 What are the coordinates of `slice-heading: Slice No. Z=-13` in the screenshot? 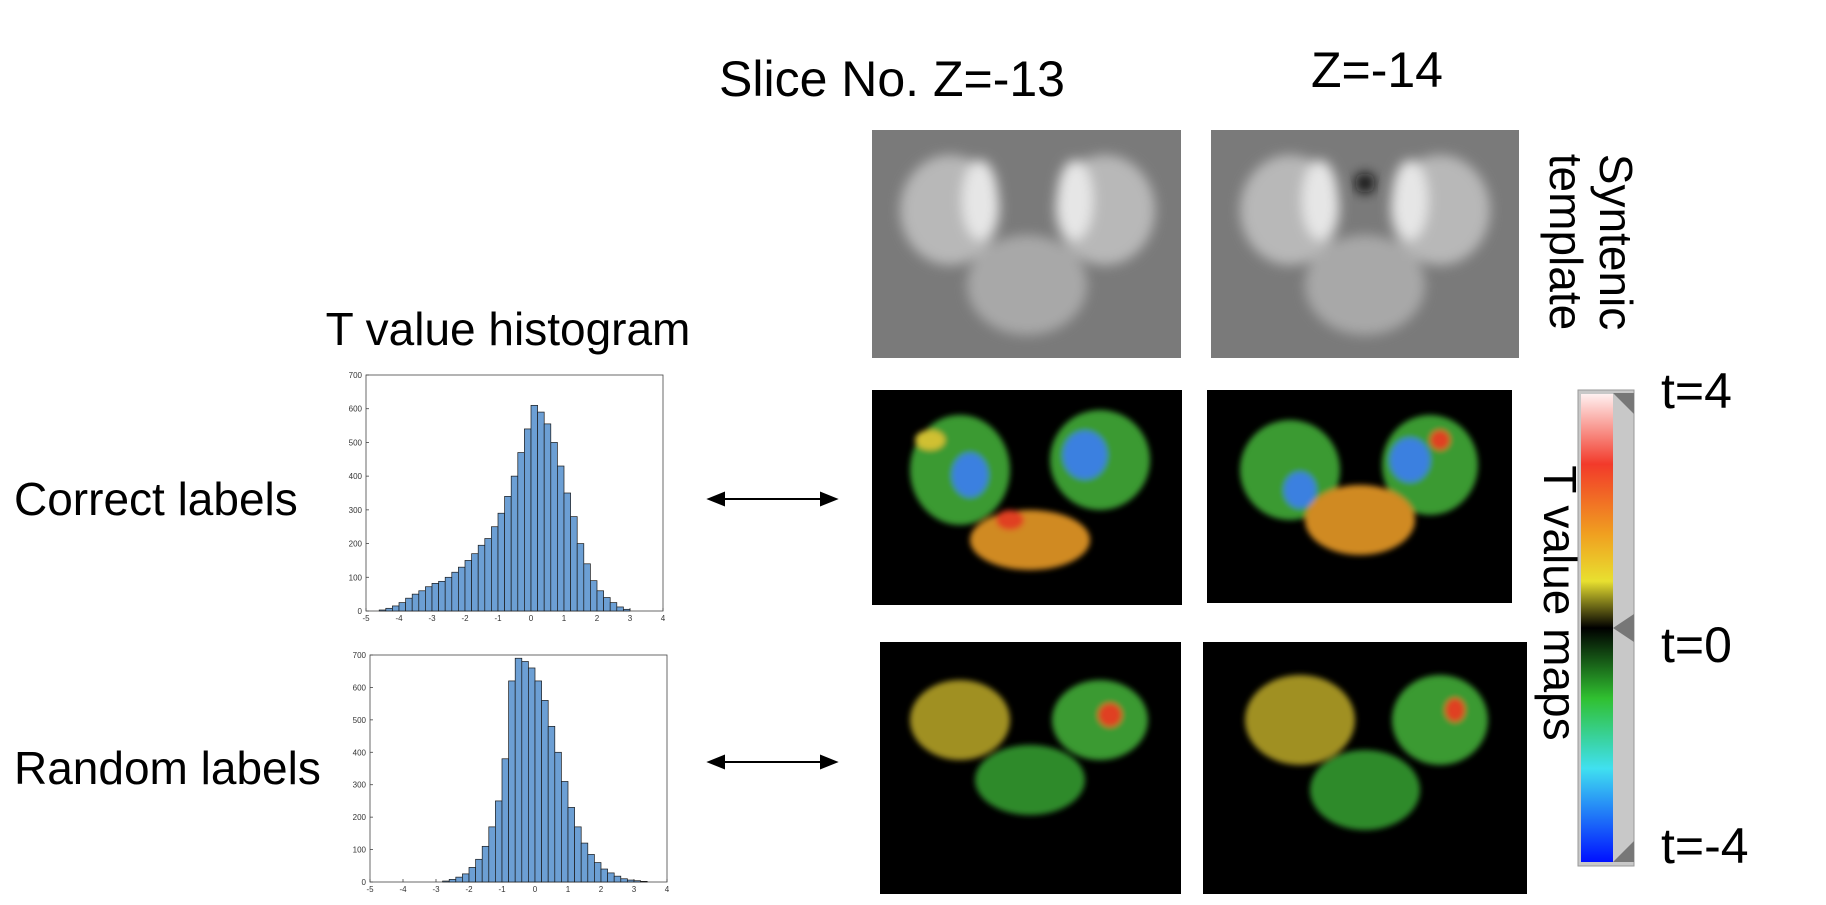 It's located at (892, 79).